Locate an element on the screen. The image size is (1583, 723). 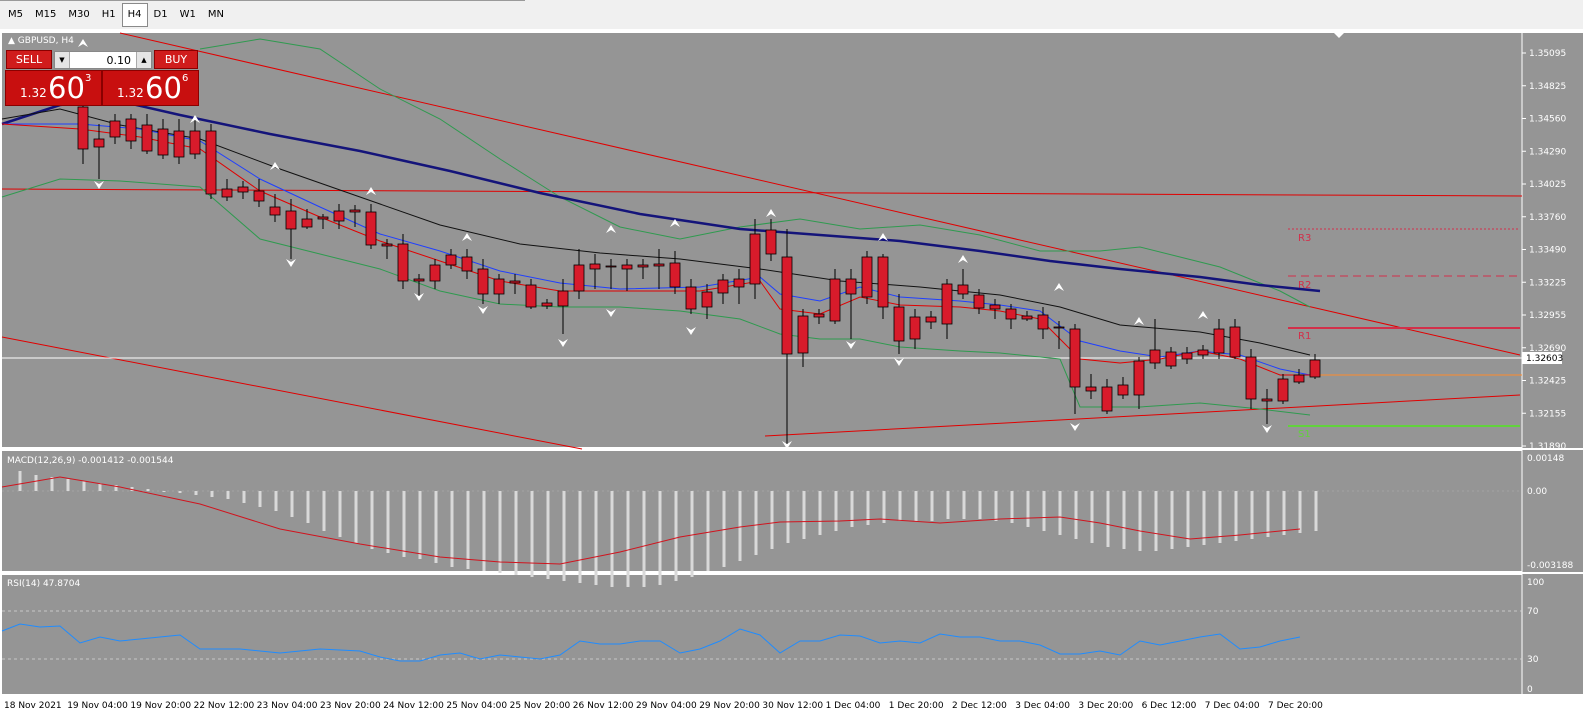
price-axis-label: 1.33490 is located at coordinates (1547, 251).